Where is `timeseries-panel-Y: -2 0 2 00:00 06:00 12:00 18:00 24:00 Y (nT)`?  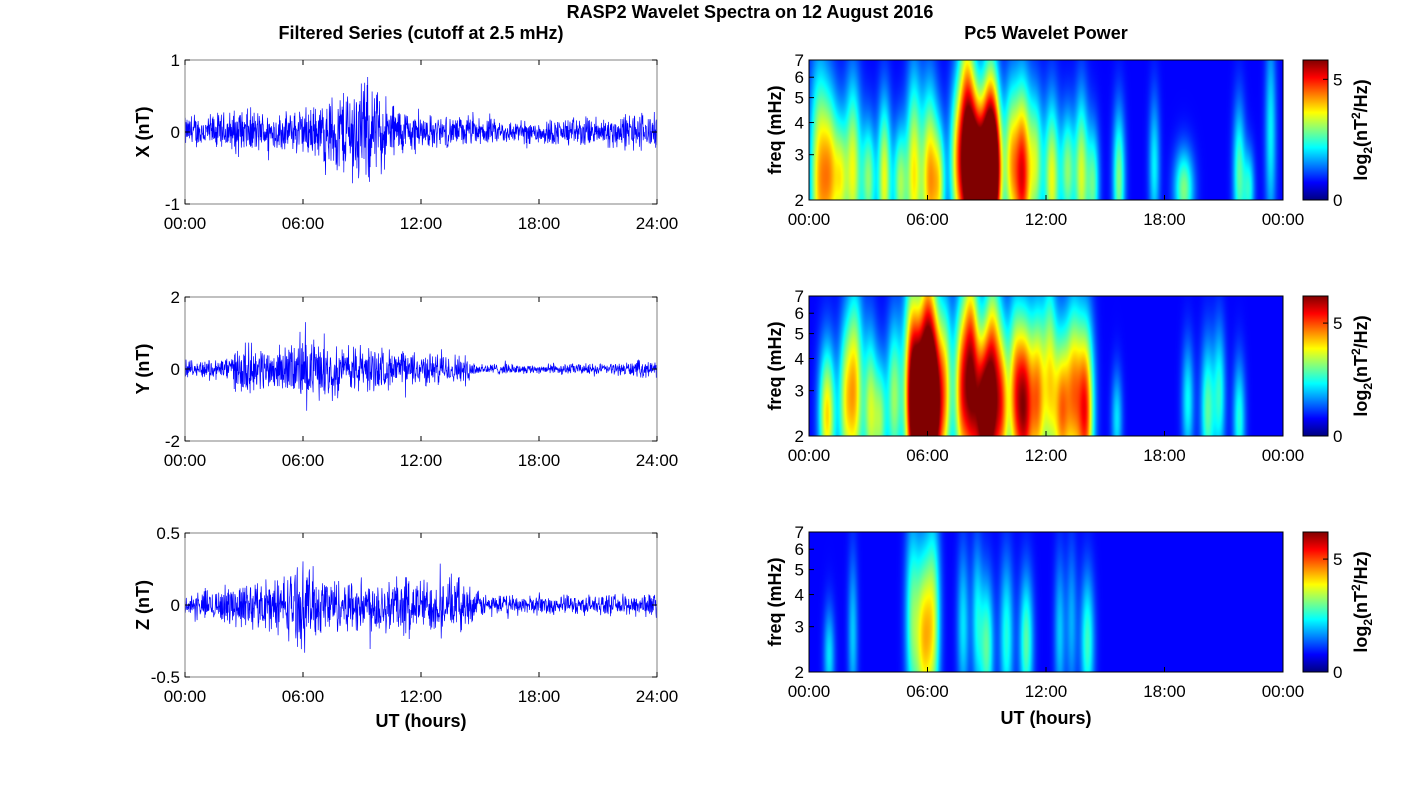
timeseries-panel-Y: -2 0 2 00:00 06:00 12:00 18:00 24:00 Y (nT) is located at coordinates (405, 379).